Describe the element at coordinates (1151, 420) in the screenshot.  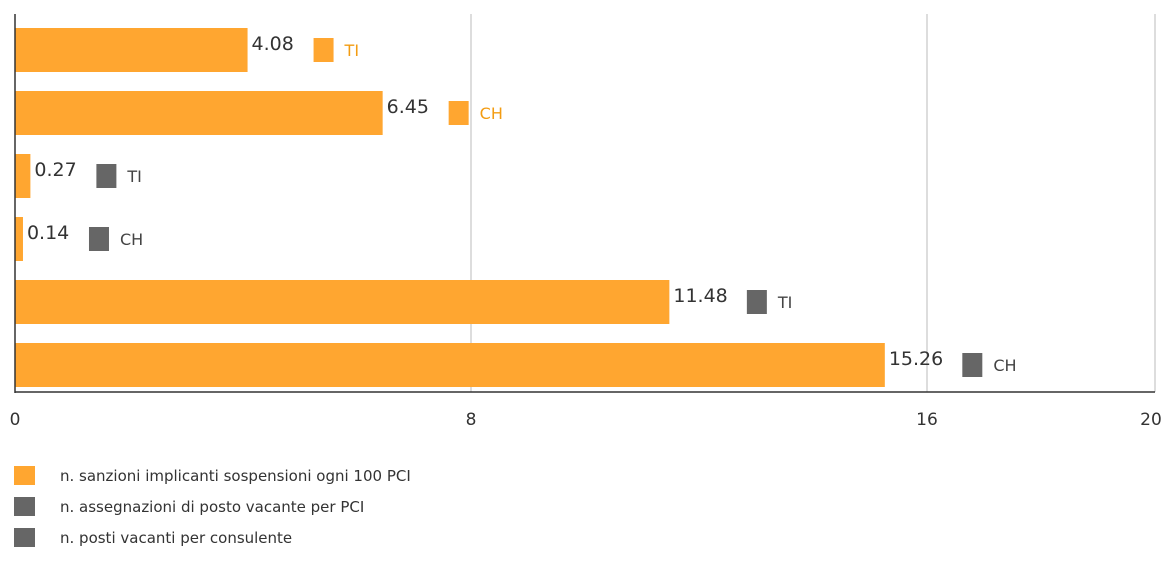
I see `x-tick-label: 20` at that location.